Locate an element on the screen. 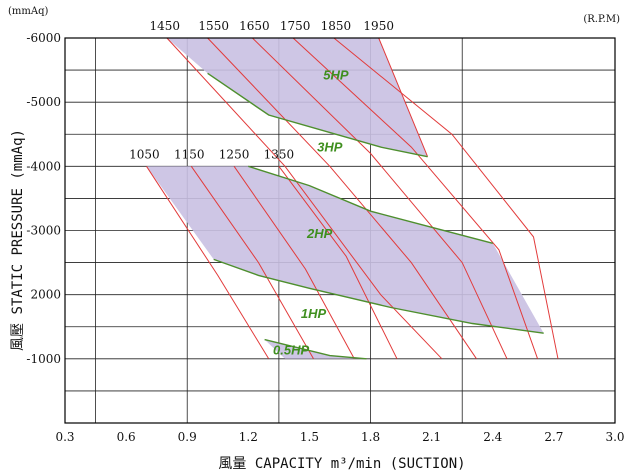 This screenshot has width=626, height=474. x-tick-label: 3.0 is located at coordinates (614, 437).